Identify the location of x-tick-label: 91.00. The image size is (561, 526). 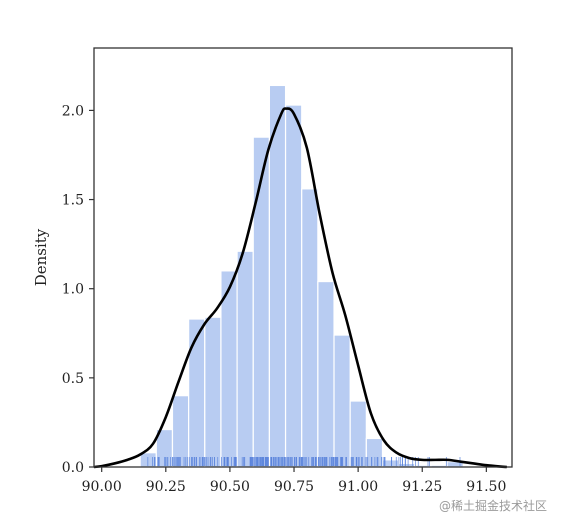
(358, 487).